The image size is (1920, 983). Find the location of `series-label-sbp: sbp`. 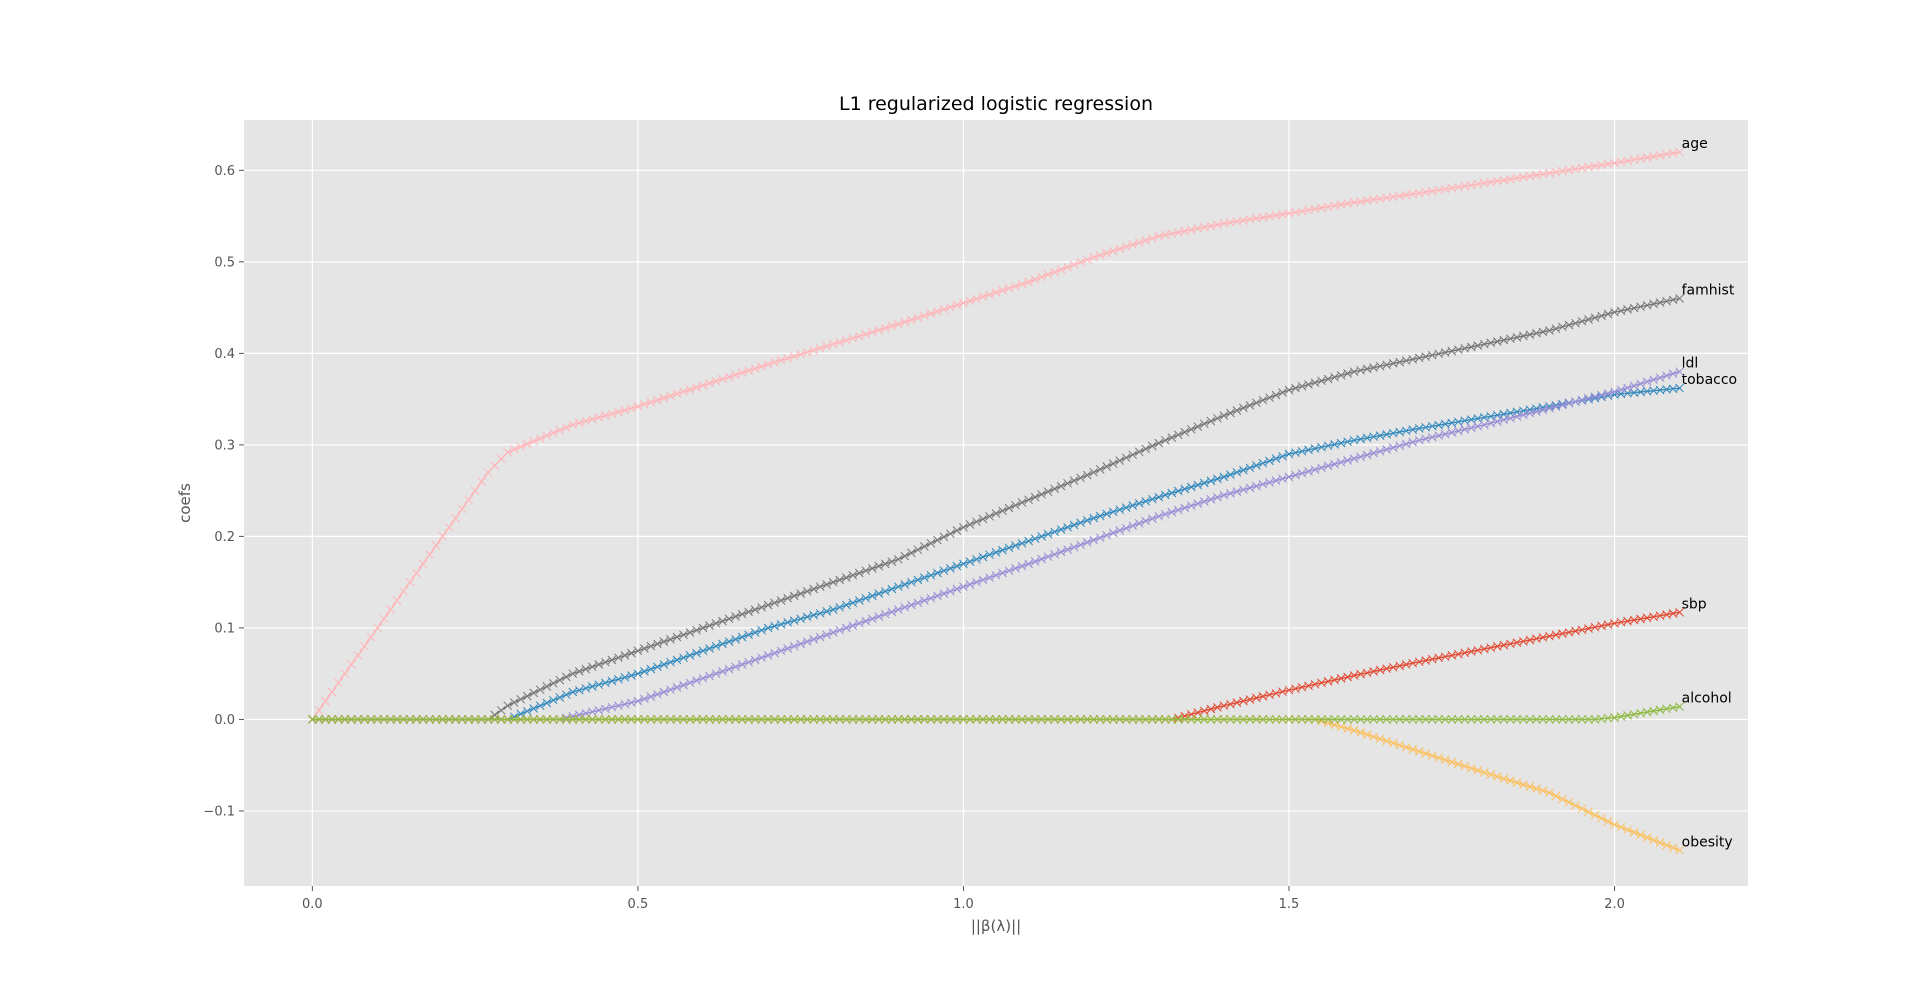

series-label-sbp: sbp is located at coordinates (1694, 604).